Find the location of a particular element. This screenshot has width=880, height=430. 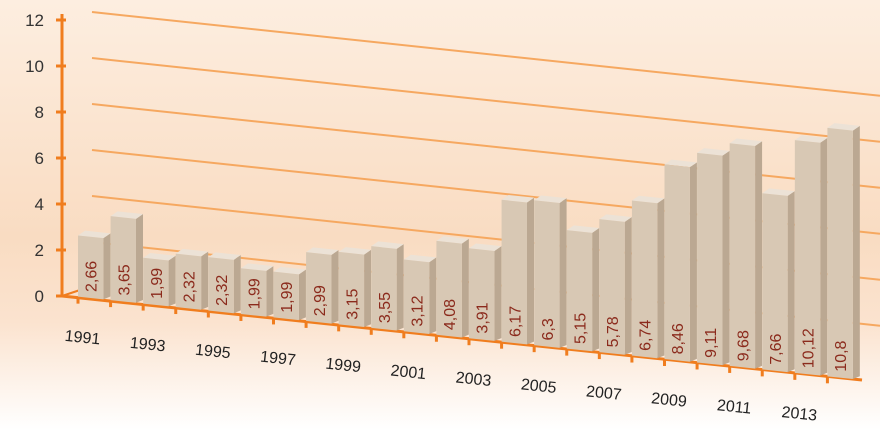

bar-group: 3,55 is located at coordinates (387, 286).